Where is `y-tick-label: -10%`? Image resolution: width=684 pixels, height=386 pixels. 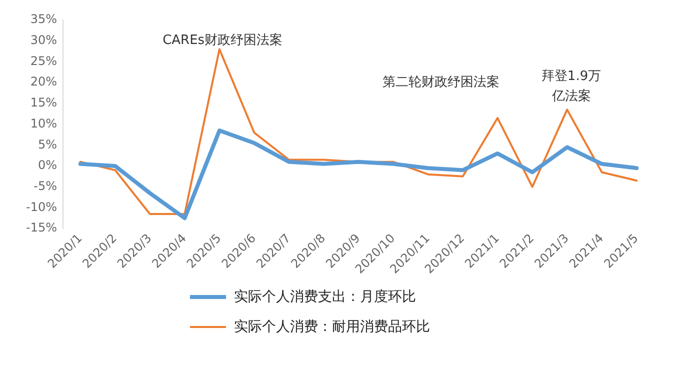
y-tick-label: -10% is located at coordinates (41, 207).